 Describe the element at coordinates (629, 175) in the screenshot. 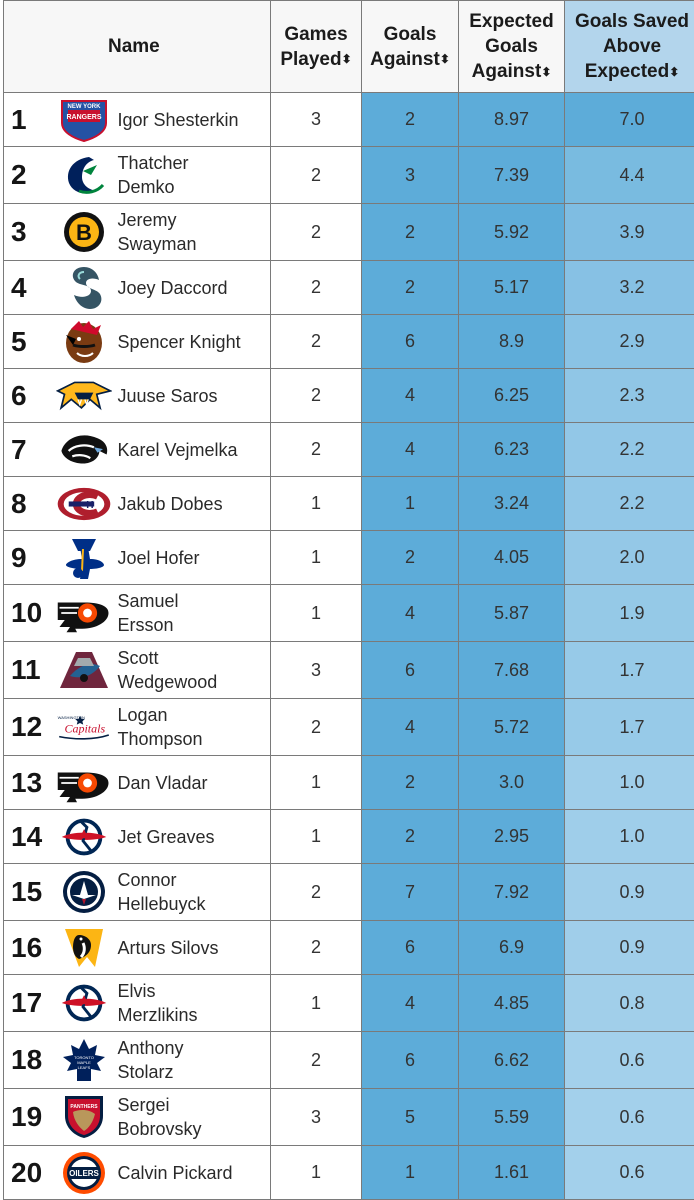

I see `goals-saved-above-expected-cell: 4.4` at that location.